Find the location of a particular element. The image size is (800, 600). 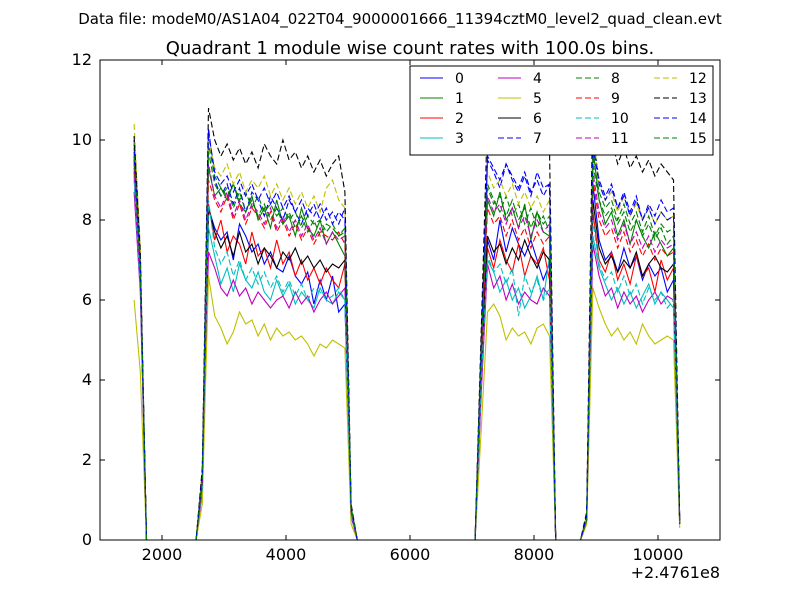

legend-frame is located at coordinates (561, 110).